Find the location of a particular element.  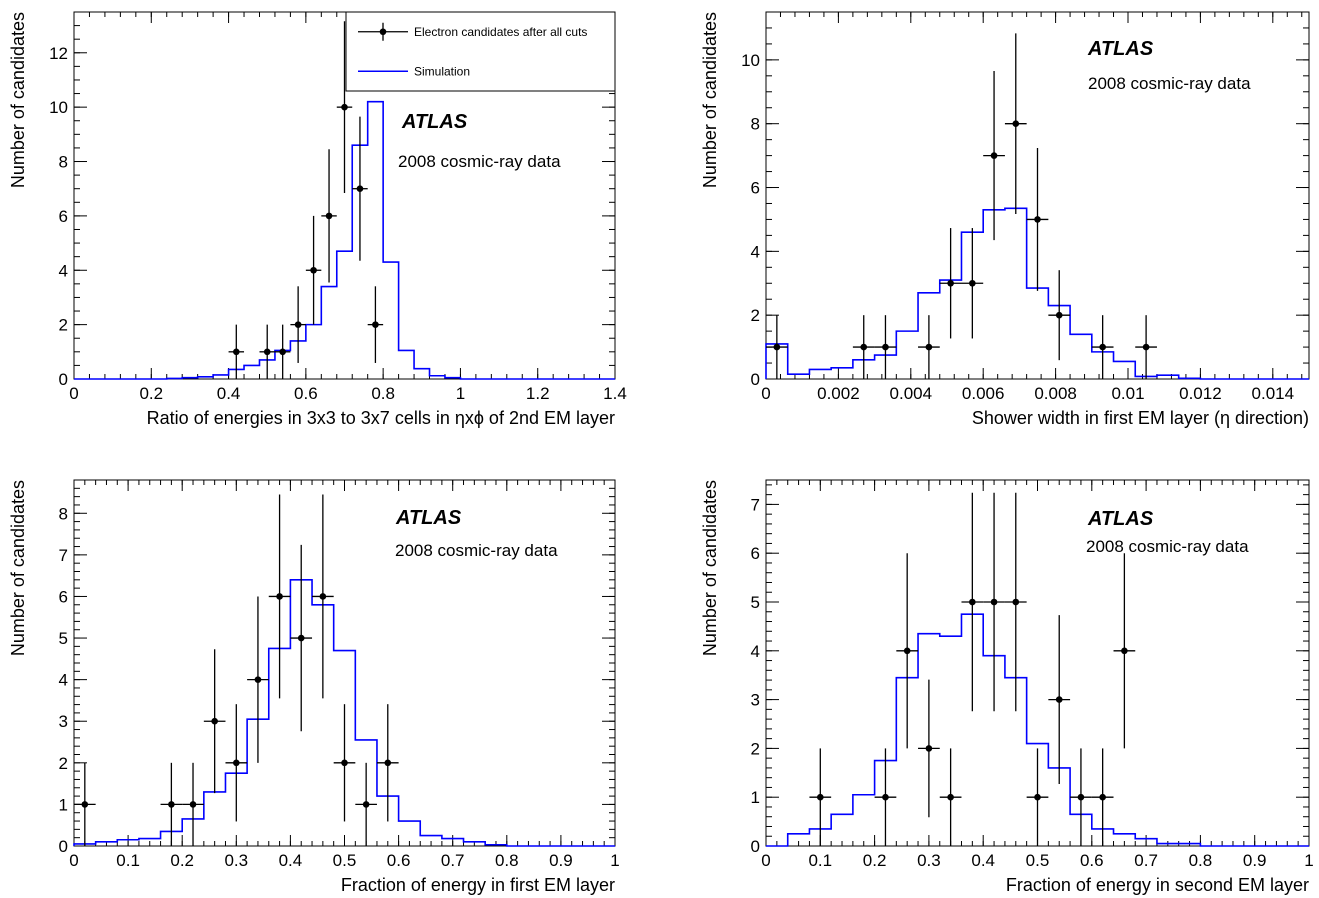

x-tick-label: 0.7 is located at coordinates (1146, 860).